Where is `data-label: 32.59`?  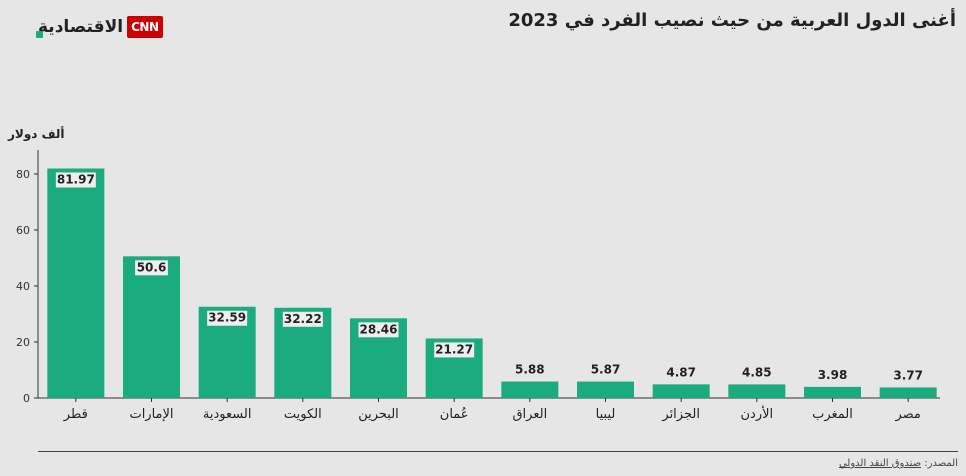 data-label: 32.59 is located at coordinates (227, 318).